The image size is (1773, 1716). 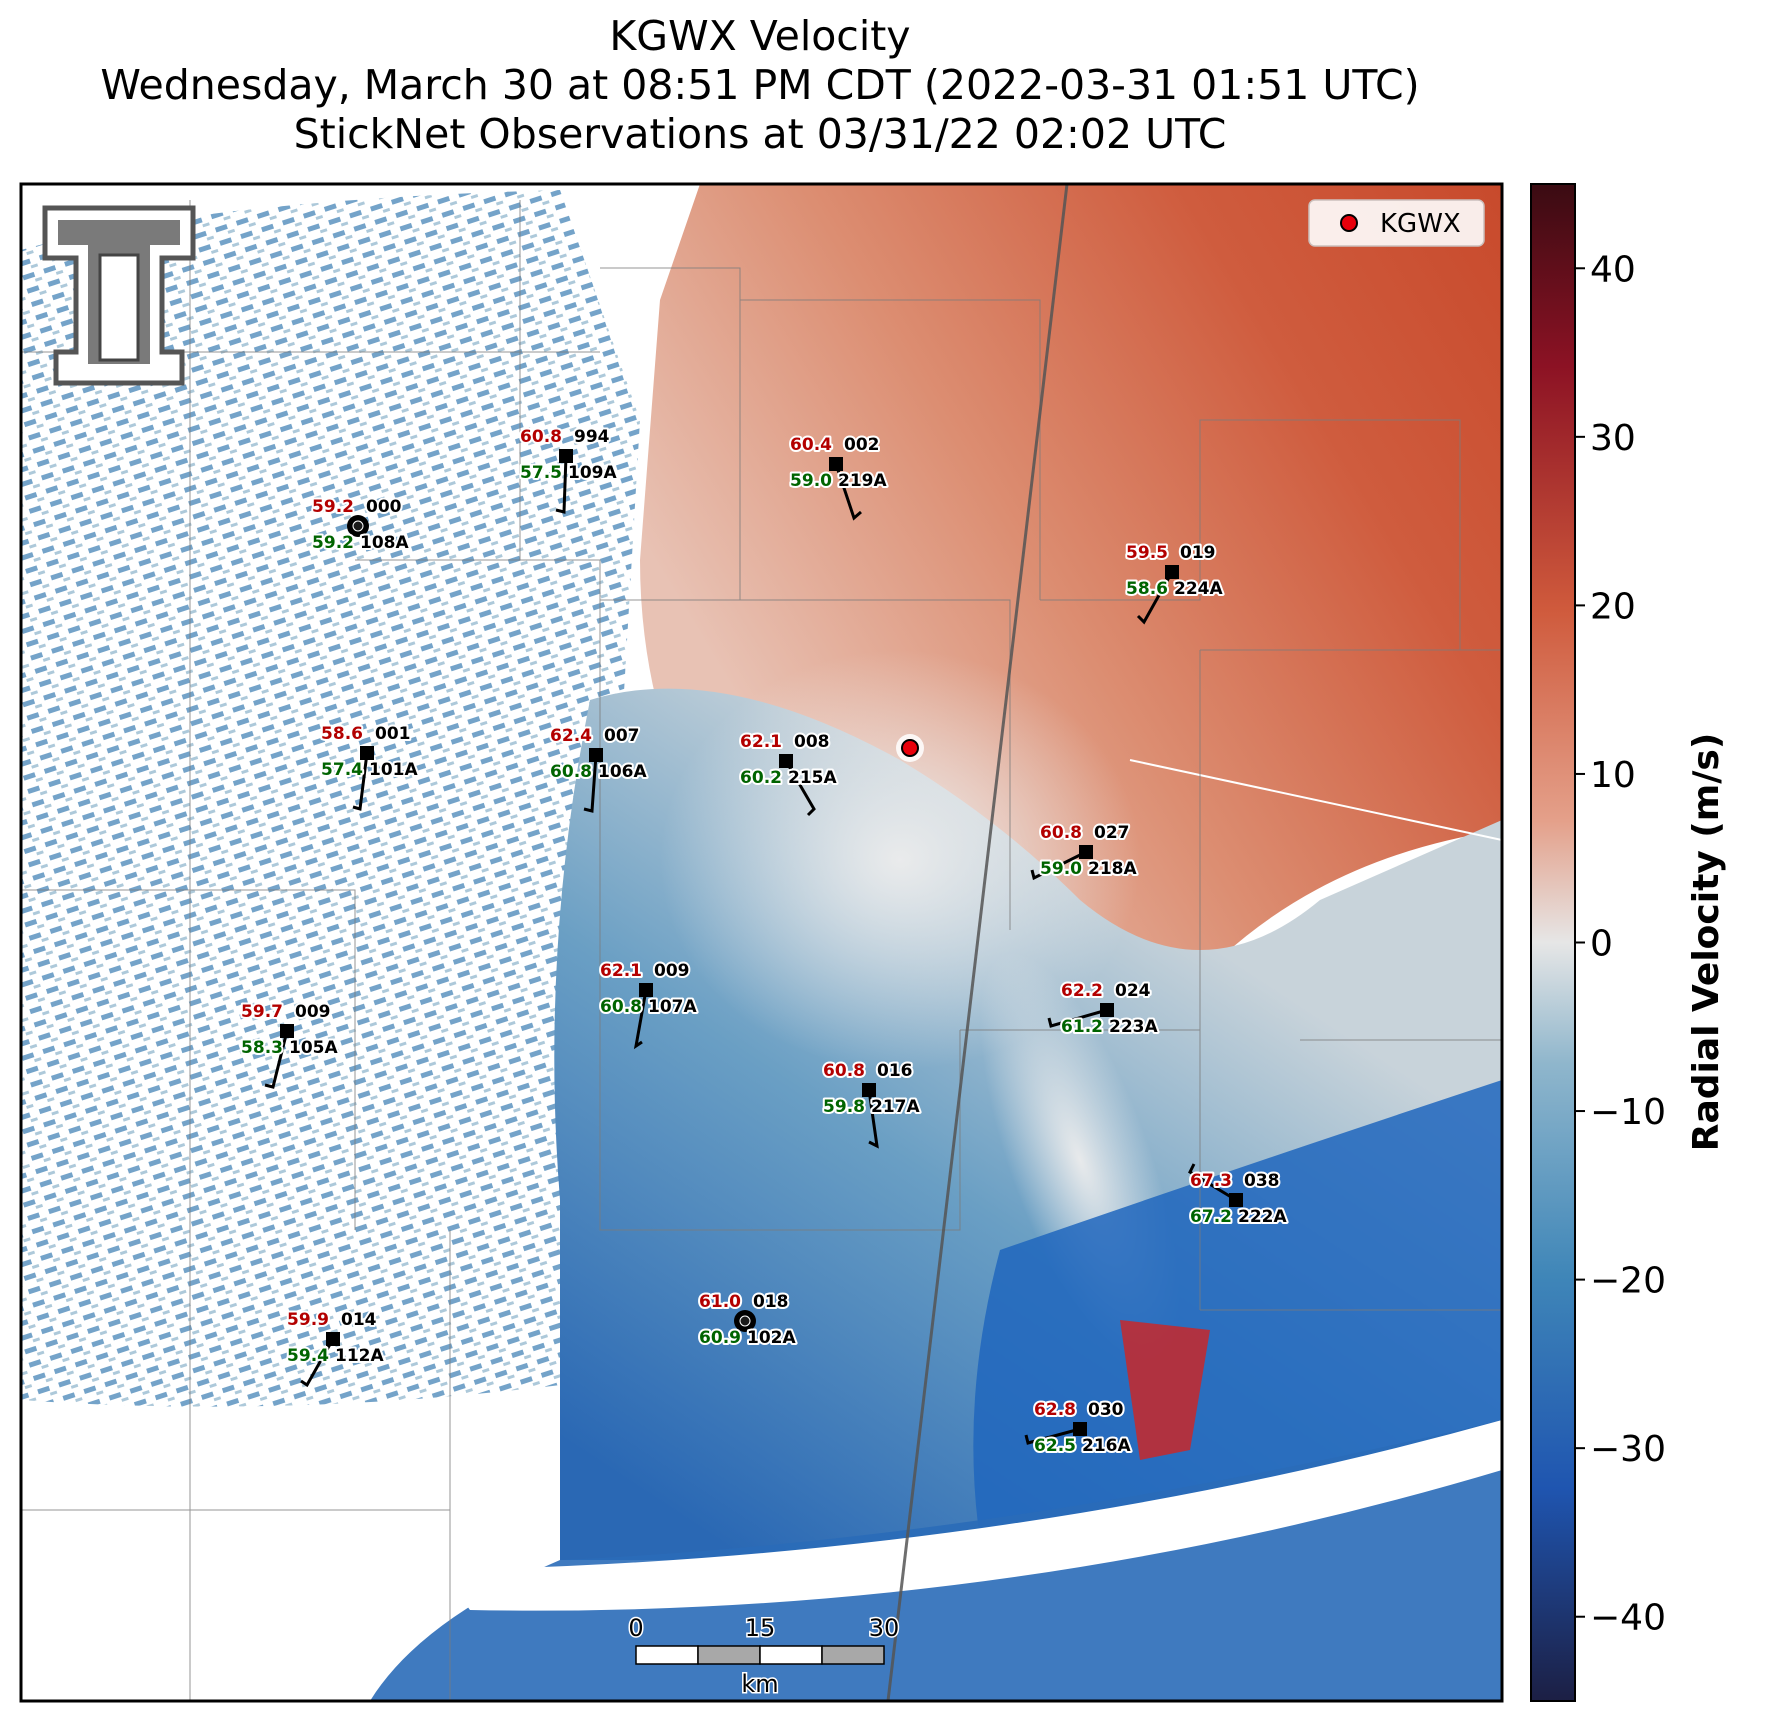 What do you see at coordinates (1198, 589) in the screenshot?
I see `station-probe-id: 224A` at bounding box center [1198, 589].